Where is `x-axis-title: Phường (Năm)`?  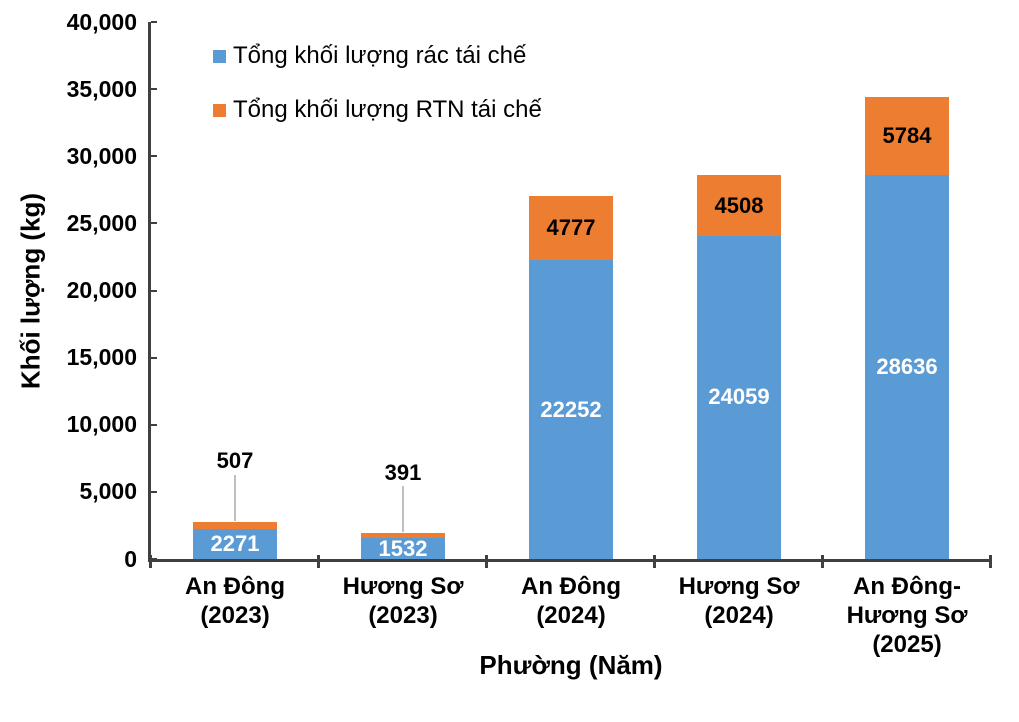
x-axis-title: Phường (Năm) is located at coordinates (571, 665).